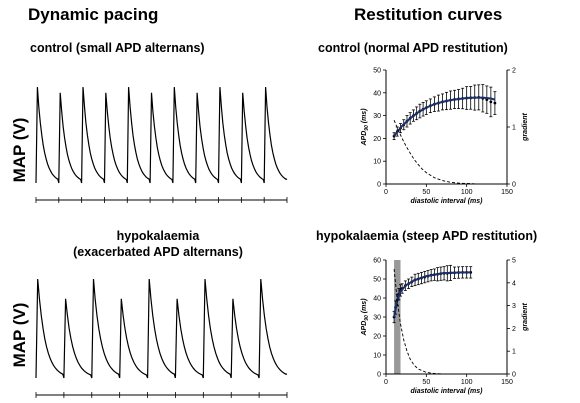  Describe the element at coordinates (158, 252) in the screenshot. I see `hypokalaemia-pacing-title-line2: (exacerbated APD alternans)` at that location.